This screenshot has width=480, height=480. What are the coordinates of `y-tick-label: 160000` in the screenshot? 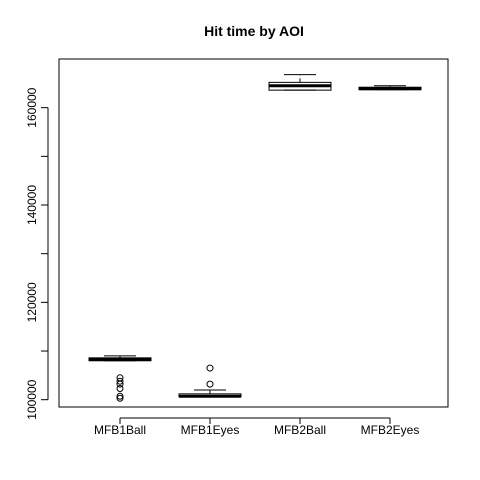 It's located at (32, 107).